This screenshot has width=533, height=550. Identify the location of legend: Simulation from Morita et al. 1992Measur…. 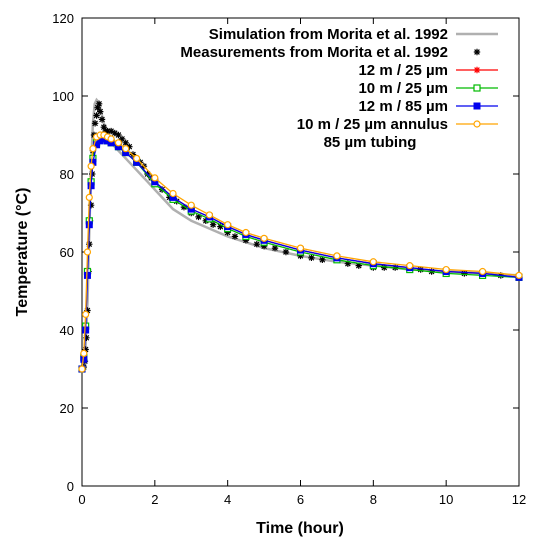
(339, 88).